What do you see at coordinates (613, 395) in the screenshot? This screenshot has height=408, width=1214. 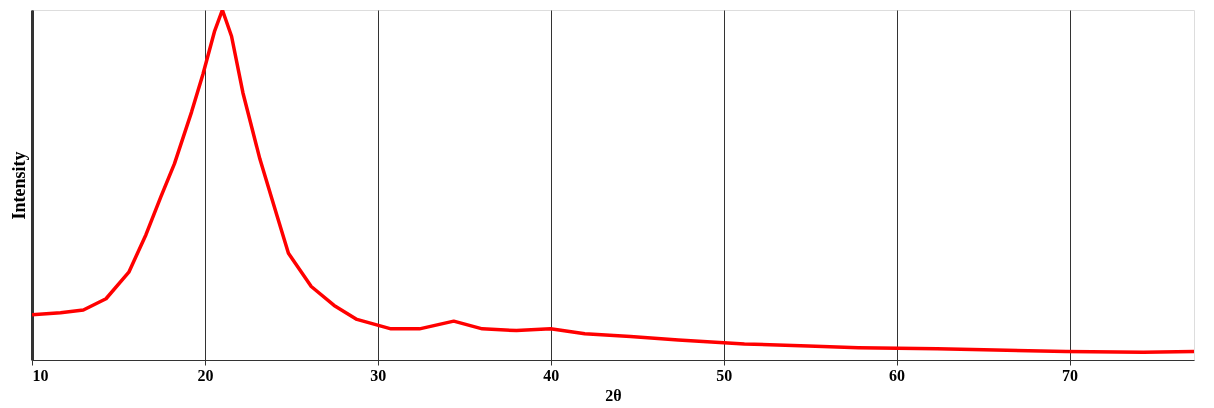 I see `x-axis-title: 2θ` at bounding box center [613, 395].